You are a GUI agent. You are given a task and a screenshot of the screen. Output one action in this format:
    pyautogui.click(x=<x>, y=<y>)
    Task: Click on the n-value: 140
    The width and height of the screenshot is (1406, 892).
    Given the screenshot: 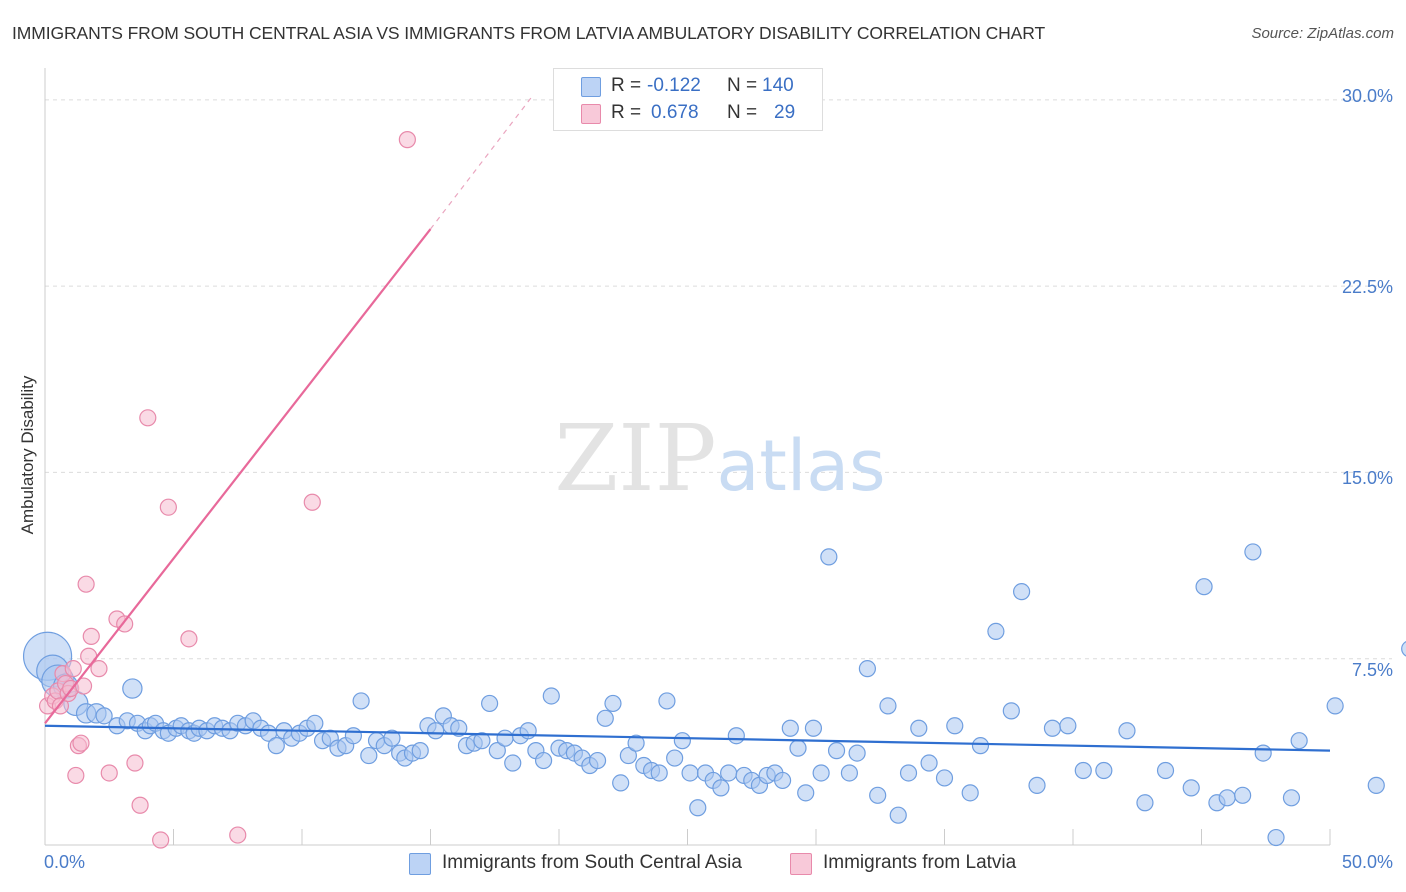 What is the action you would take?
    pyautogui.click(x=778, y=85)
    